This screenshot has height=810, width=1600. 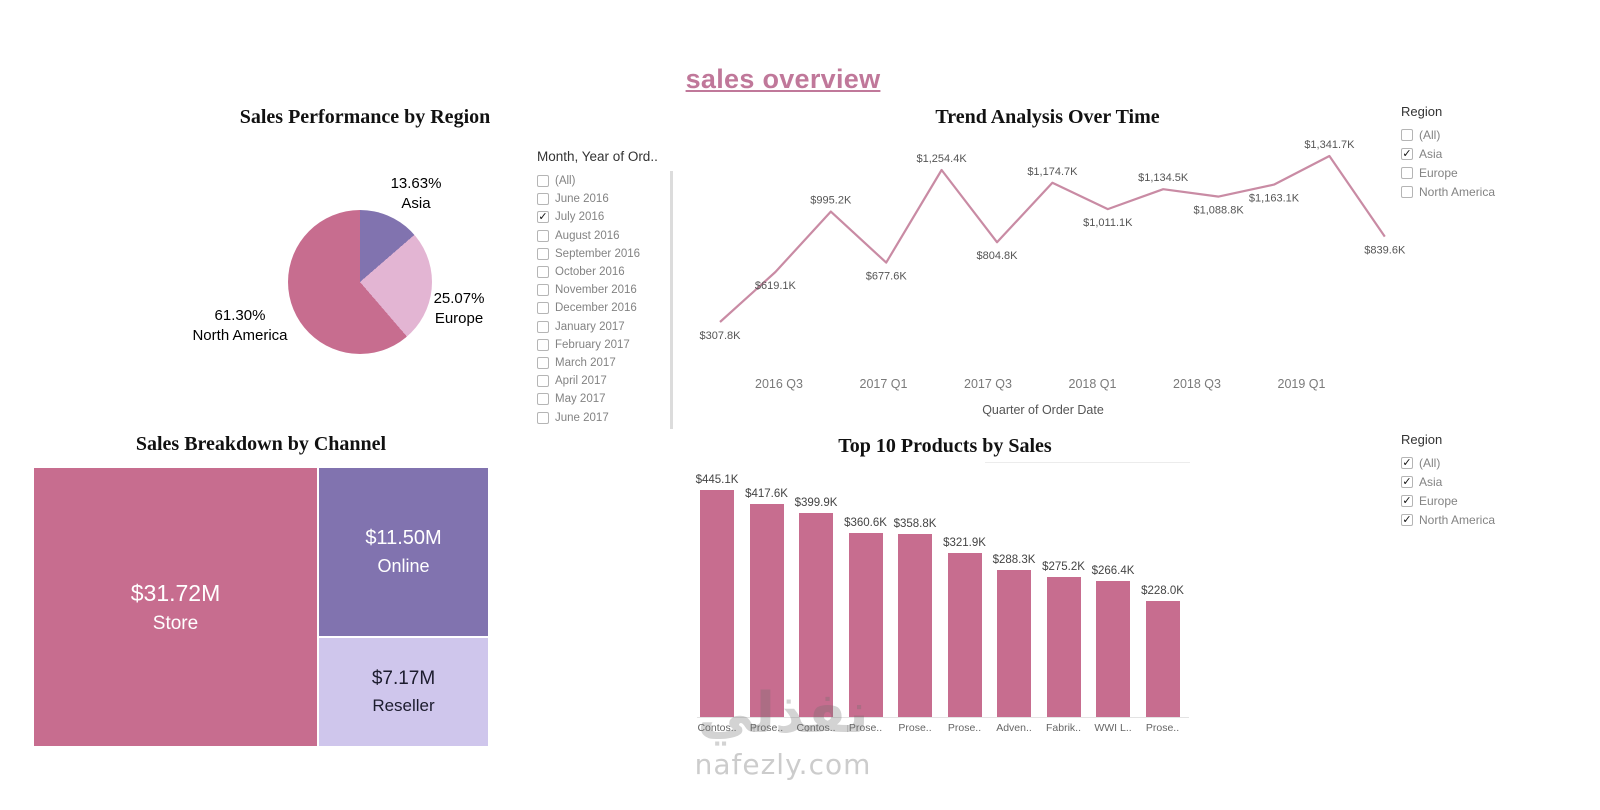 What do you see at coordinates (607, 381) in the screenshot?
I see `filter-item: April 2017` at bounding box center [607, 381].